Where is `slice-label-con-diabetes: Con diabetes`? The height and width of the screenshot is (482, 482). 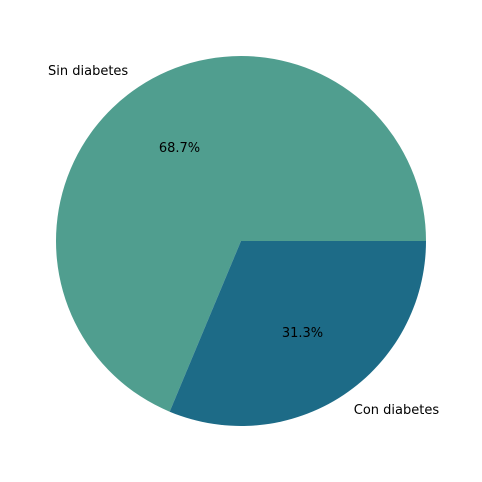 slice-label-con-diabetes: Con diabetes is located at coordinates (397, 410).